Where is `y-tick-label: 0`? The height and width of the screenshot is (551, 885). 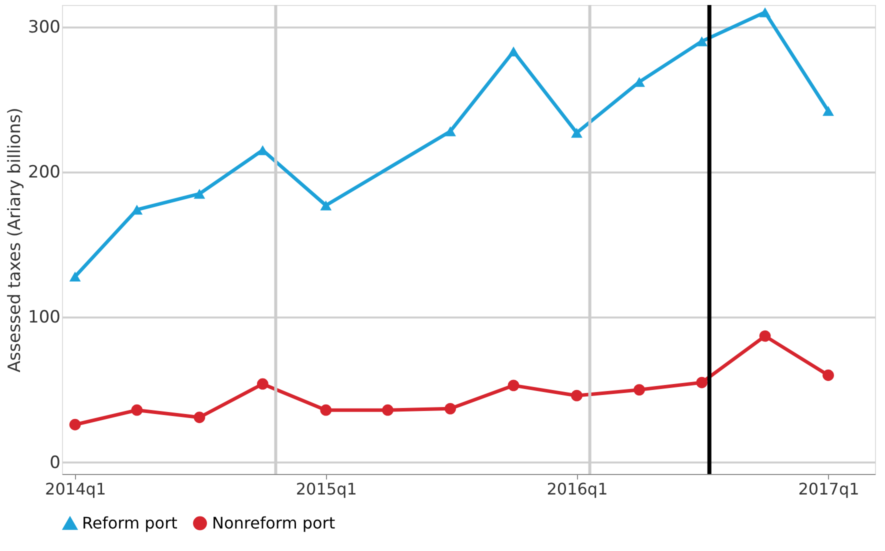 y-tick-label: 0 is located at coordinates (55, 462).